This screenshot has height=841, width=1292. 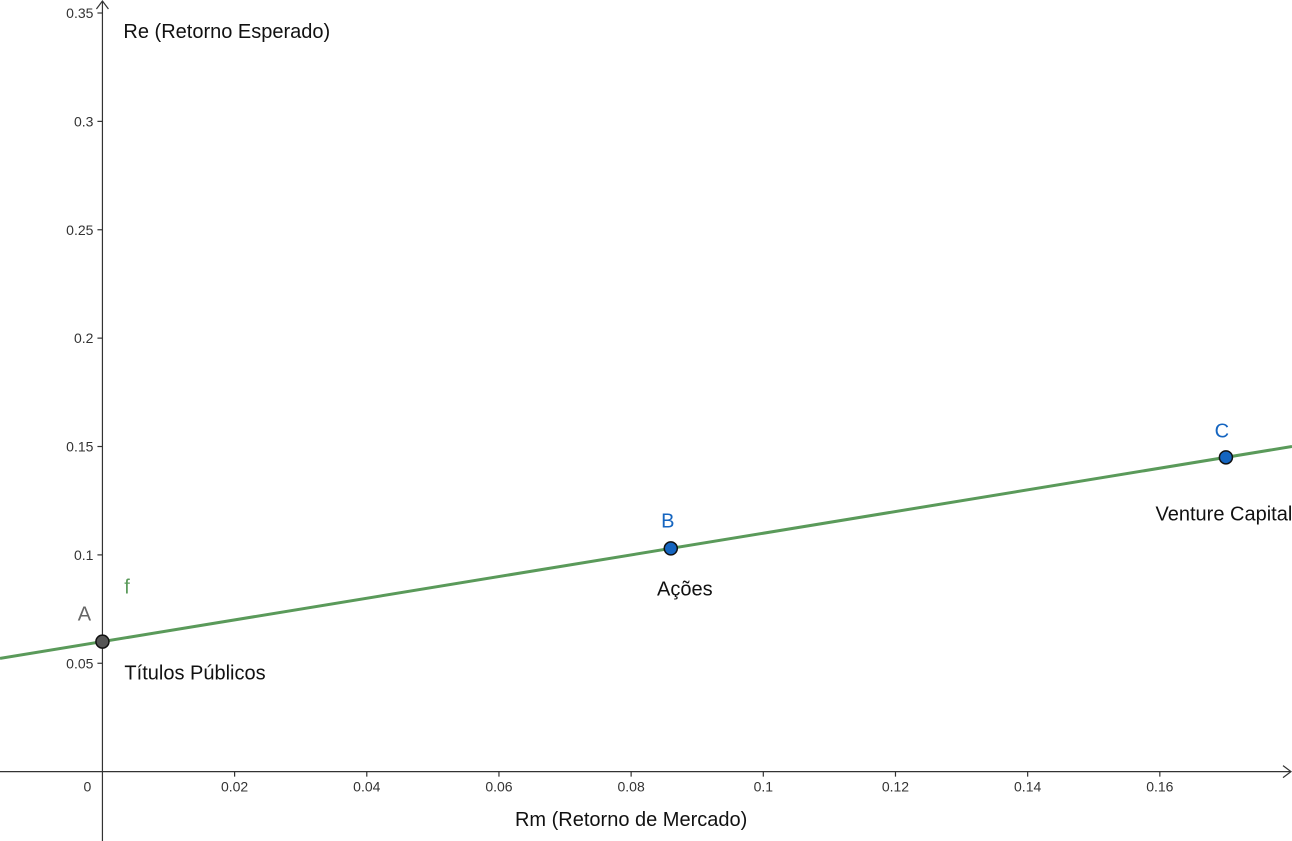 What do you see at coordinates (194, 674) in the screenshot?
I see `point-annotation-a: Títulos Públicos` at bounding box center [194, 674].